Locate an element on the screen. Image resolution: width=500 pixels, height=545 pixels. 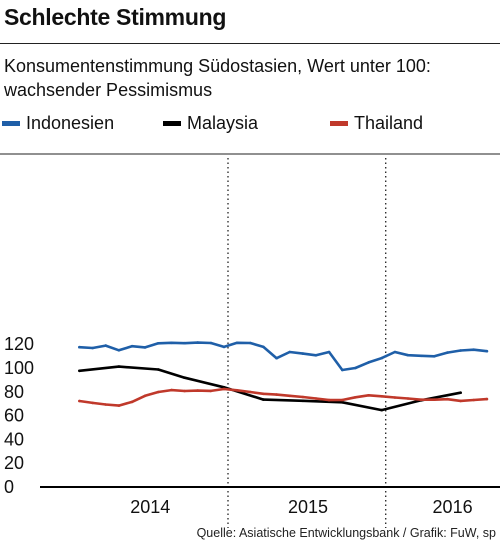
x-tick-label-2015: 2015 is located at coordinates (308, 507).